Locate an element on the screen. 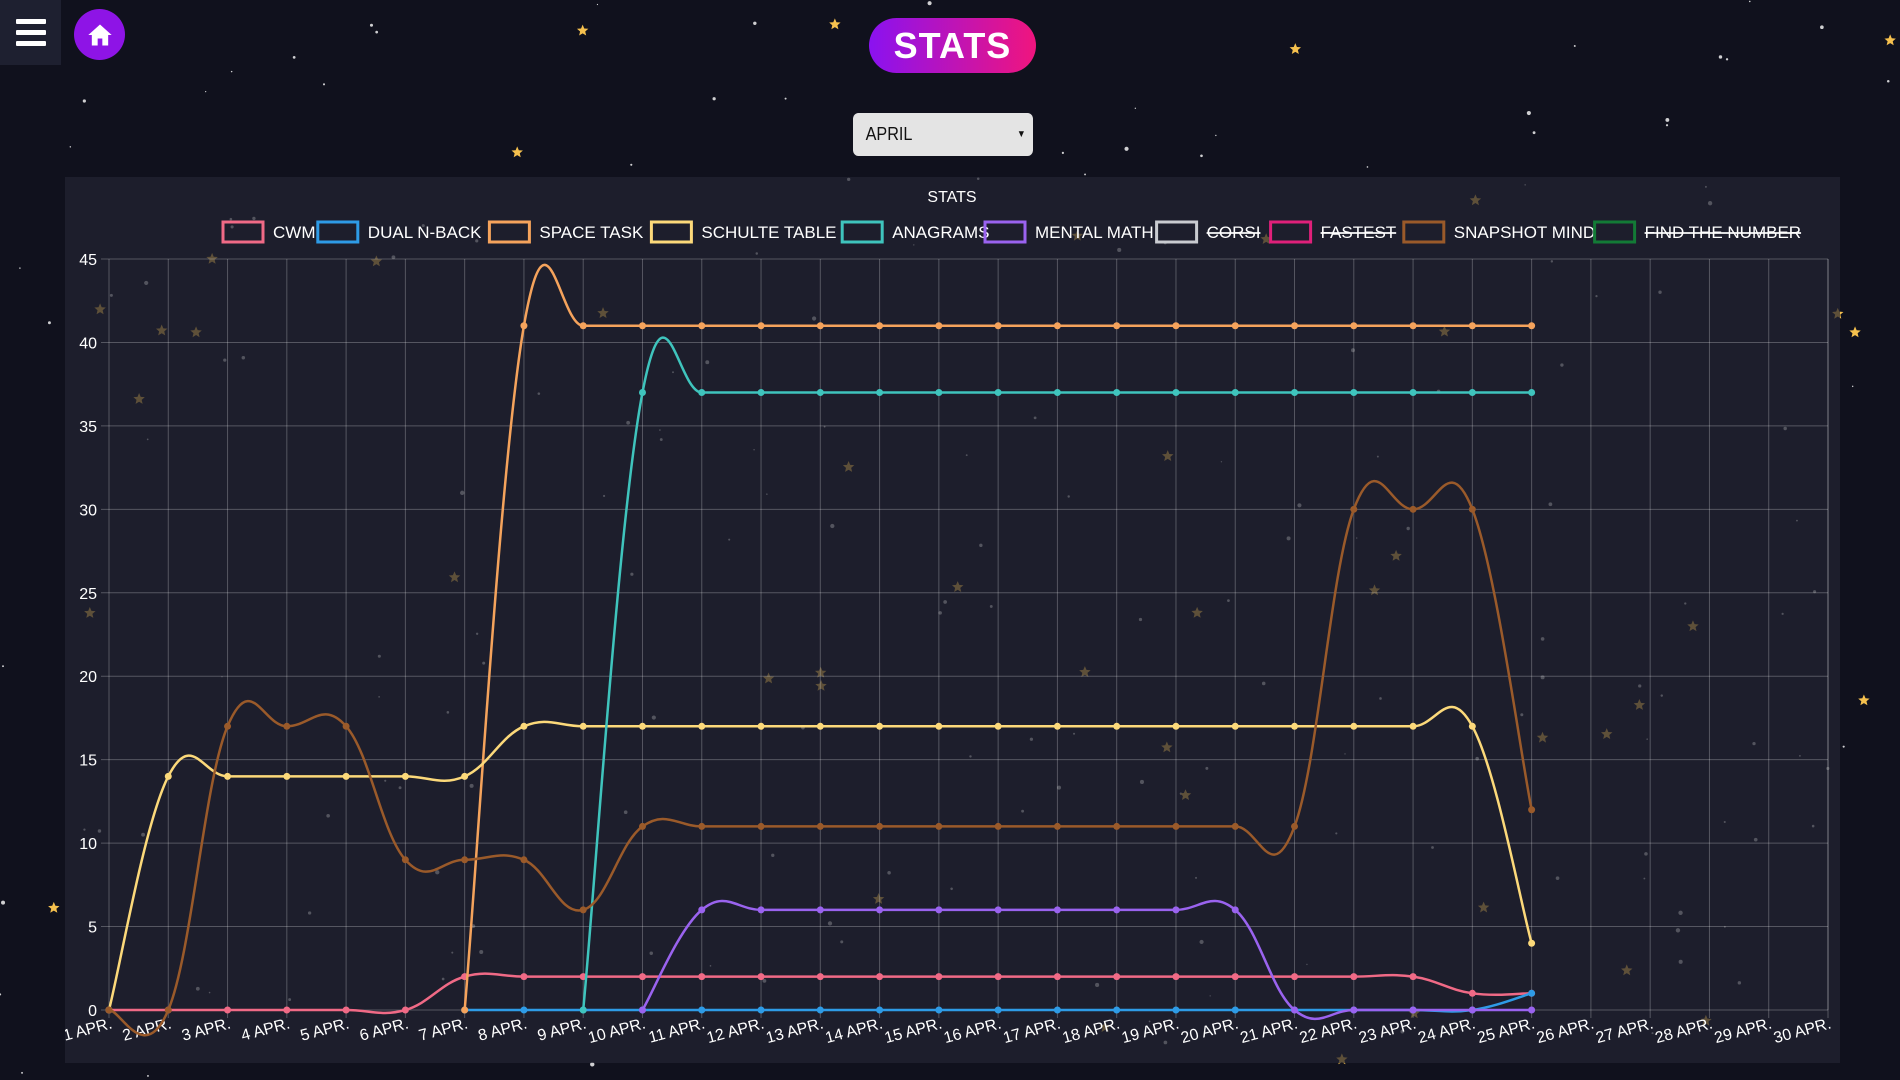  x-tick-label: 21 APR. is located at coordinates (1268, 1031).